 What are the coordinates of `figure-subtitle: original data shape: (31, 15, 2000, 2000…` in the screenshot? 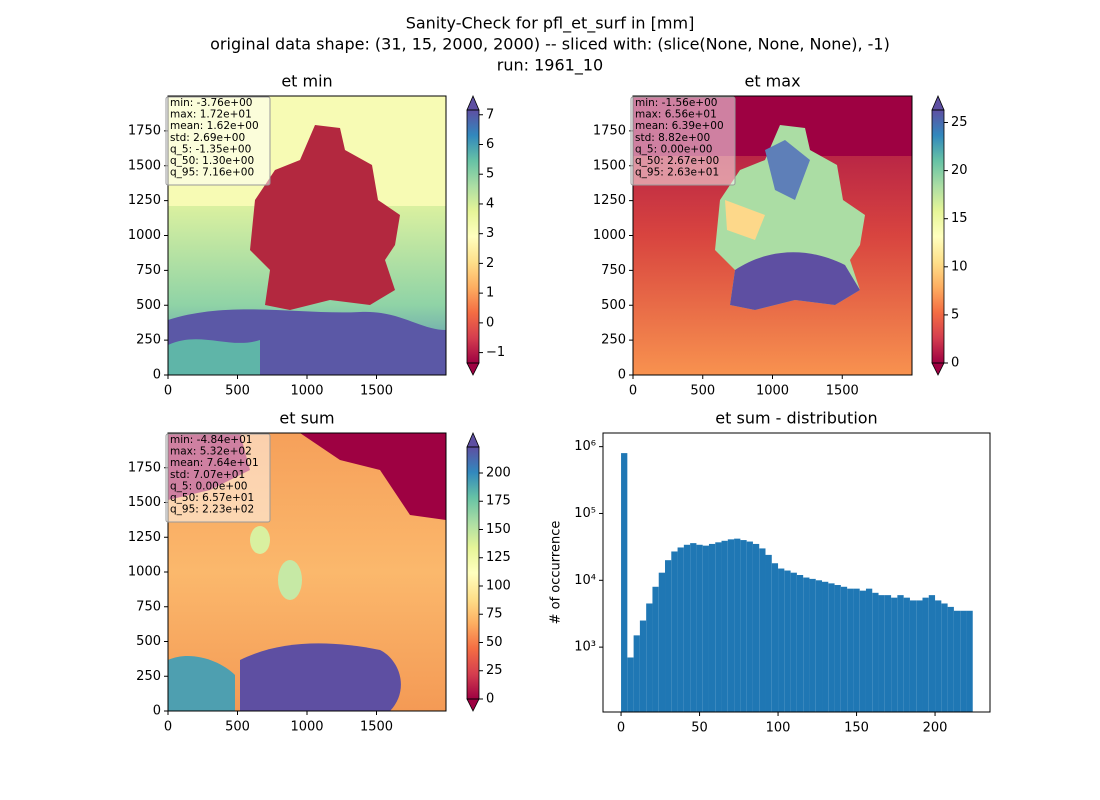 It's located at (550, 44).